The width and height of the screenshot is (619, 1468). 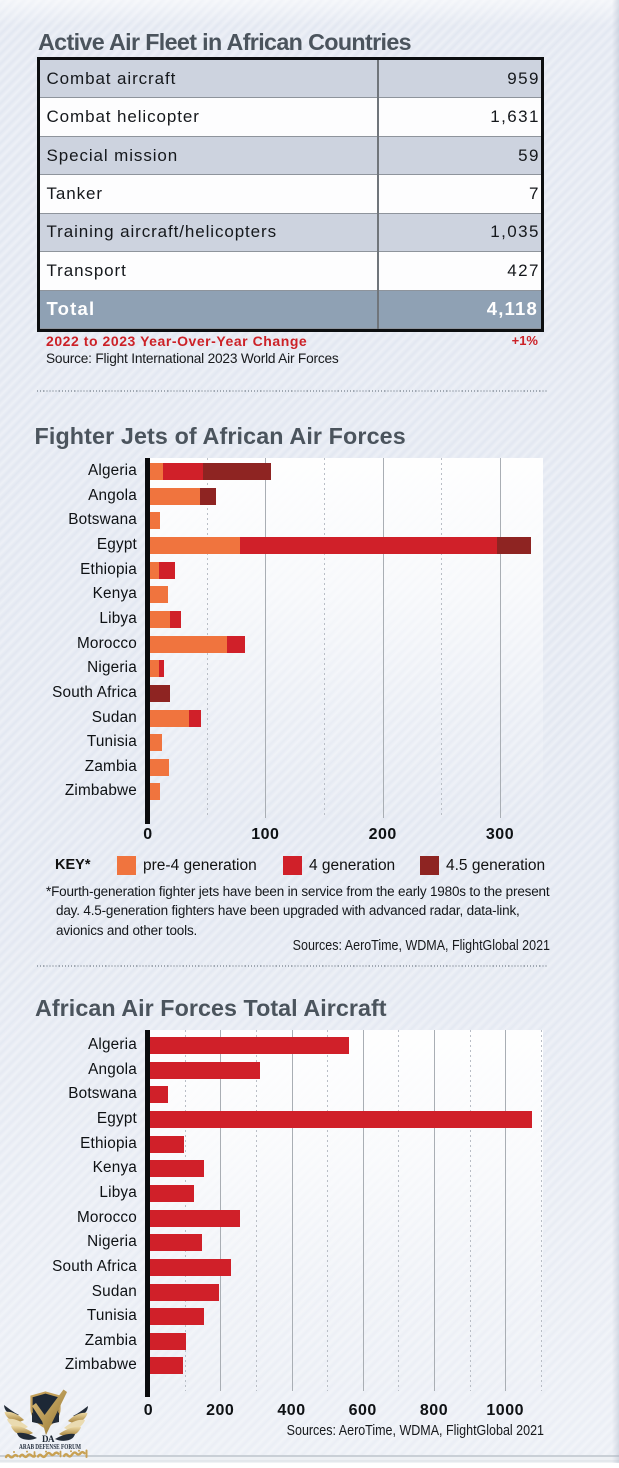 What do you see at coordinates (50, 1446) in the screenshot?
I see `svg-text: ARAB DEFENSE FORUM` at bounding box center [50, 1446].